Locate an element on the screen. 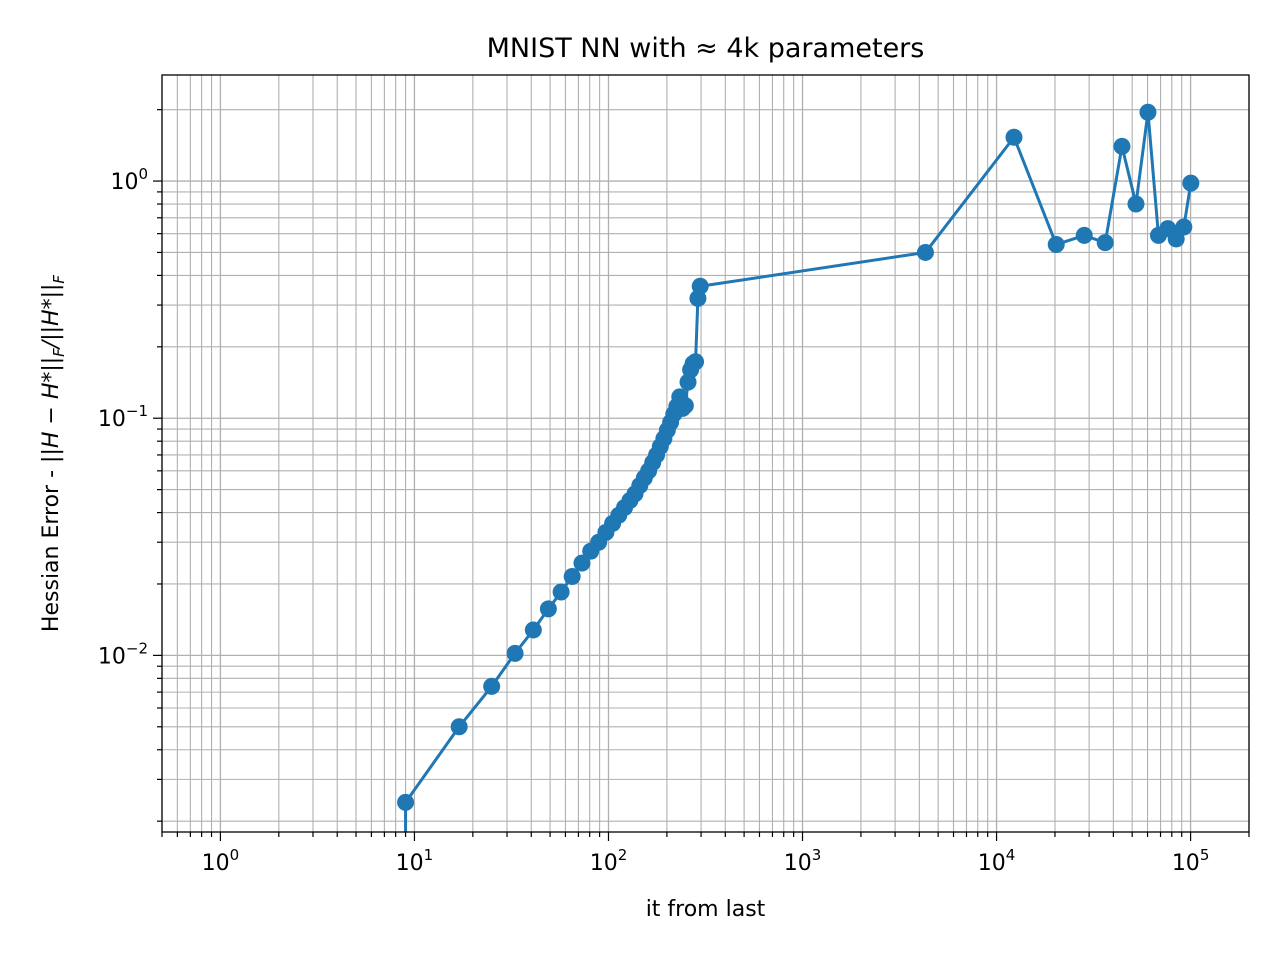 This screenshot has width=1280, height=960. y-tick-label: 10⁻² is located at coordinates (123, 654).